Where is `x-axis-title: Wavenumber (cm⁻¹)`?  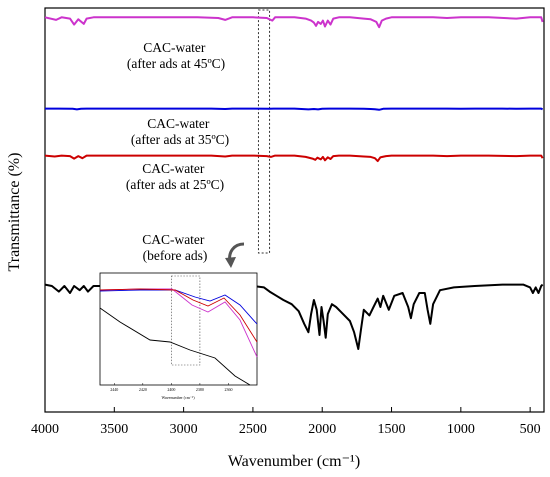 x-axis-title: Wavenumber (cm⁻¹) is located at coordinates (294, 461).